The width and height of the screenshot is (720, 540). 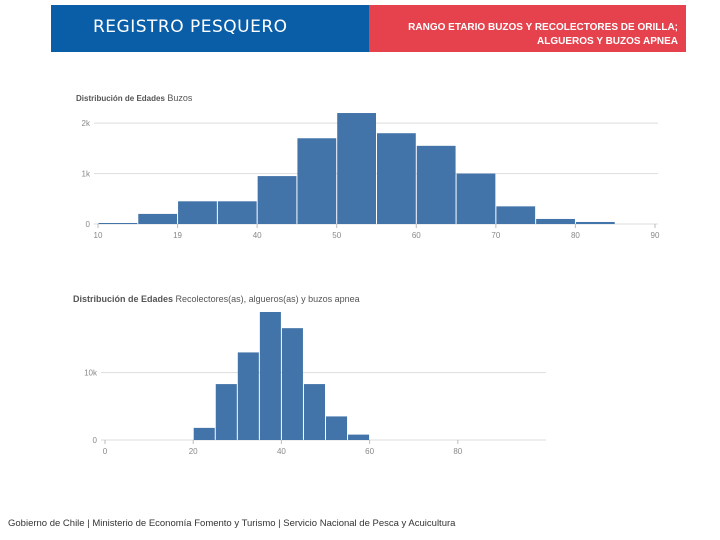 What do you see at coordinates (369, 451) in the screenshot?
I see `chart2-xtick-label: 60` at bounding box center [369, 451].